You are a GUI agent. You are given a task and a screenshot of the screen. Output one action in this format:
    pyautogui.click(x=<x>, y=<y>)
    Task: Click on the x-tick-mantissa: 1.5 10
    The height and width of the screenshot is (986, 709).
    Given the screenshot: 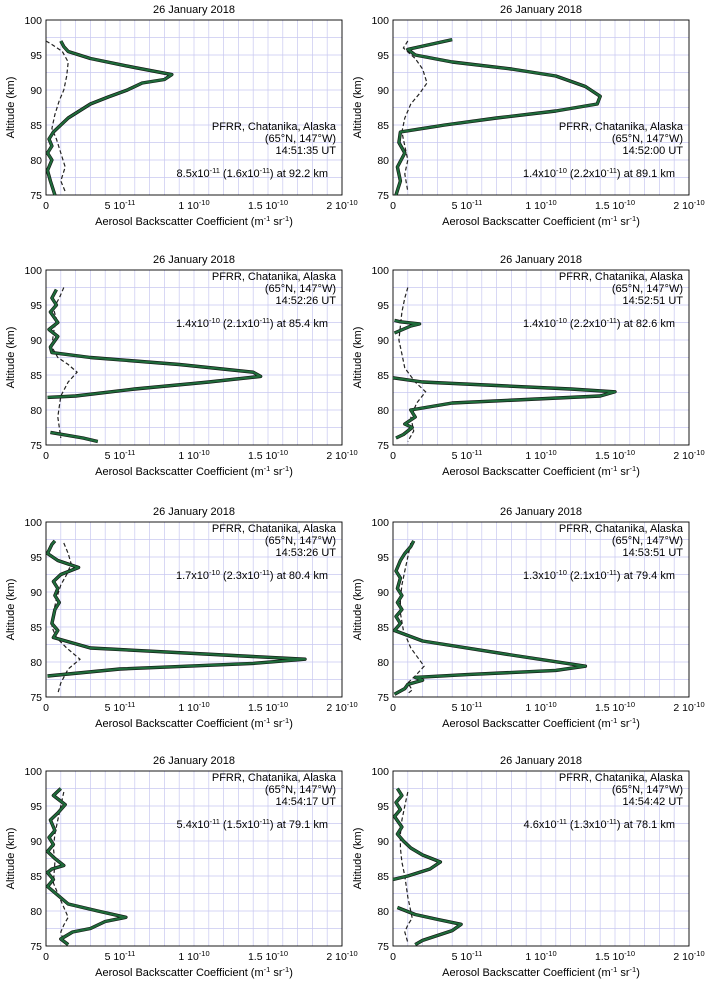 What is the action you would take?
    pyautogui.click(x=262, y=456)
    